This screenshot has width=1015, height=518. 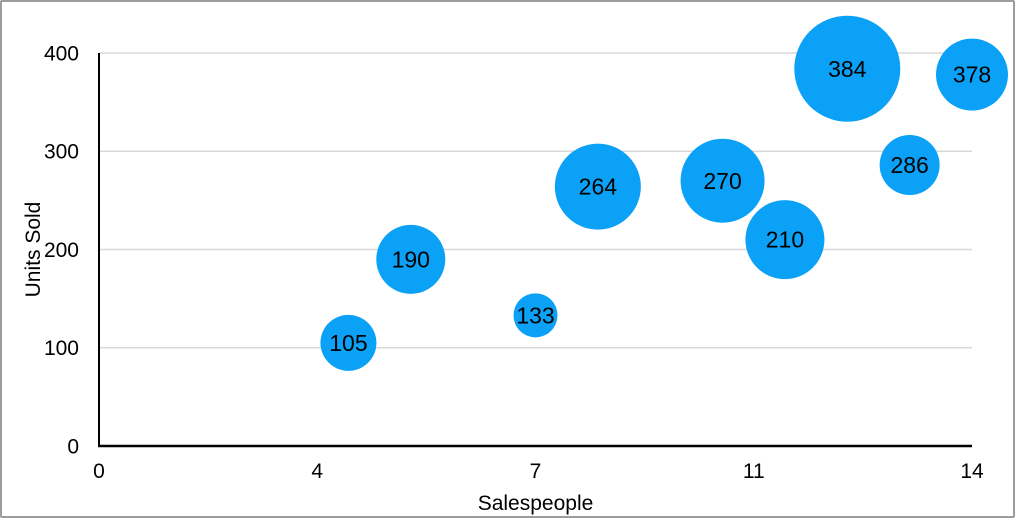 I want to click on bubble-label: 133, so click(x=535, y=315).